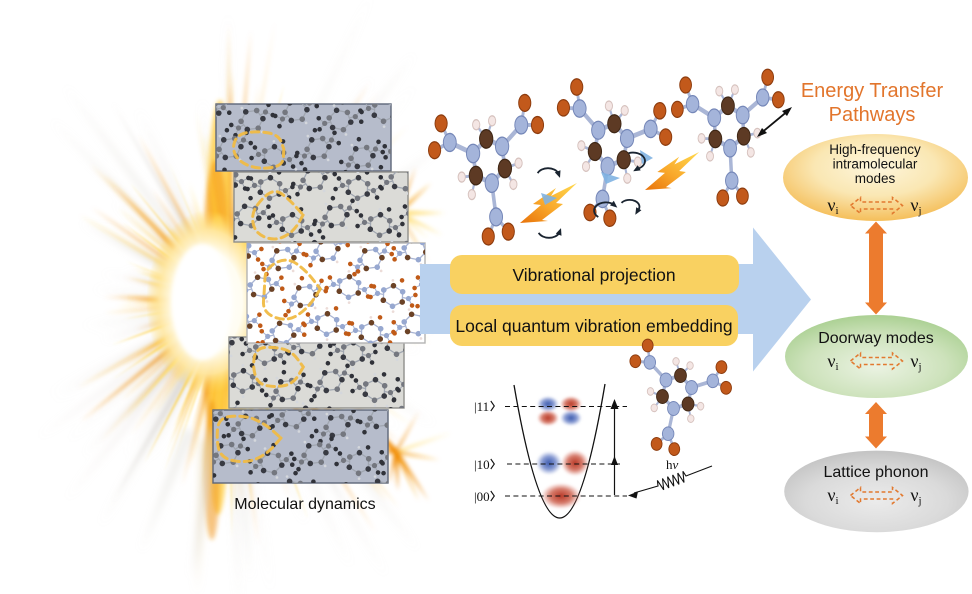 Image resolution: width=972 pixels, height=594 pixels. What do you see at coordinates (482, 464) in the screenshot?
I see `svg-text: |10` at bounding box center [482, 464].